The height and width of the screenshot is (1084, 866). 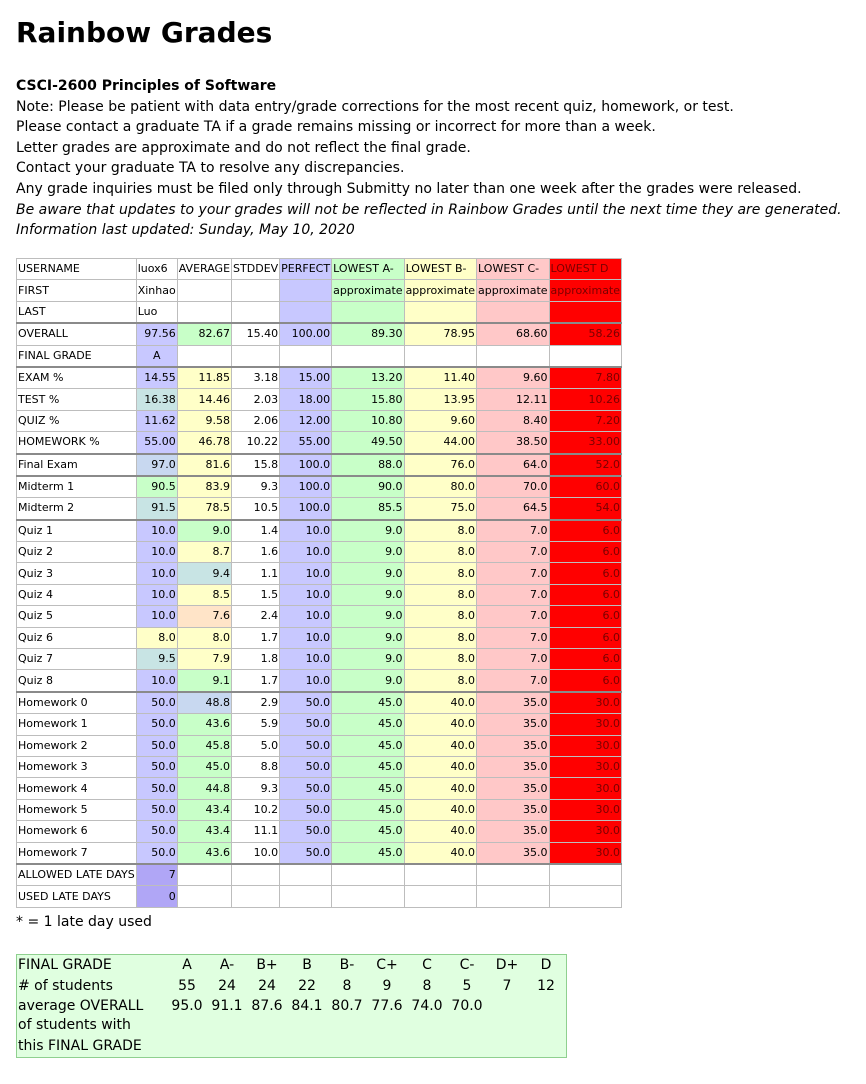 What do you see at coordinates (156, 334) in the screenshot?
I see `table-cell: 97.56` at bounding box center [156, 334].